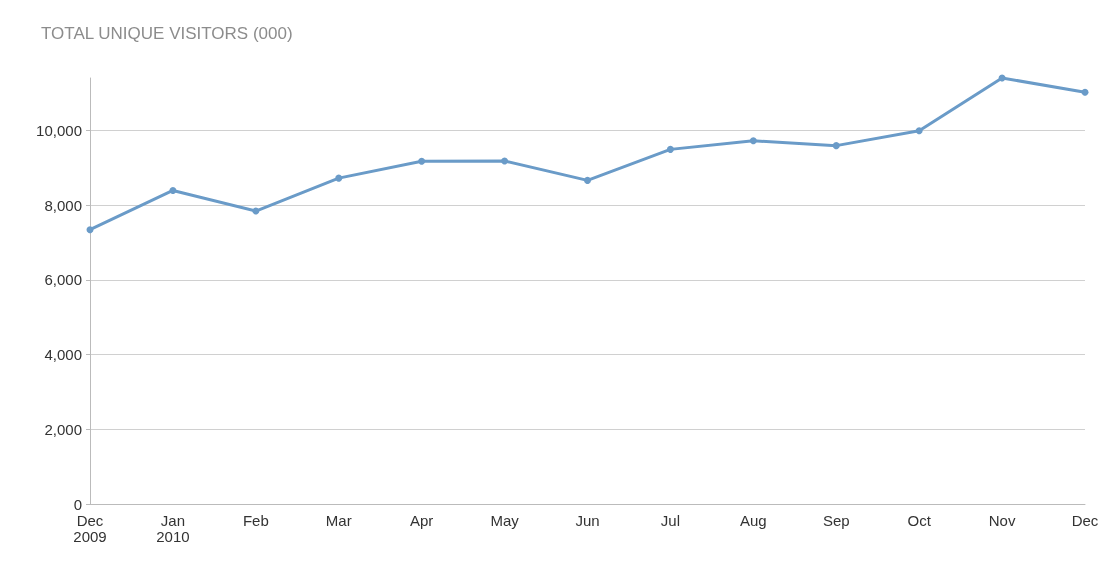 The height and width of the screenshot is (566, 1115). Describe the element at coordinates (63, 205) in the screenshot. I see `y-tick-label: 8,000` at that location.